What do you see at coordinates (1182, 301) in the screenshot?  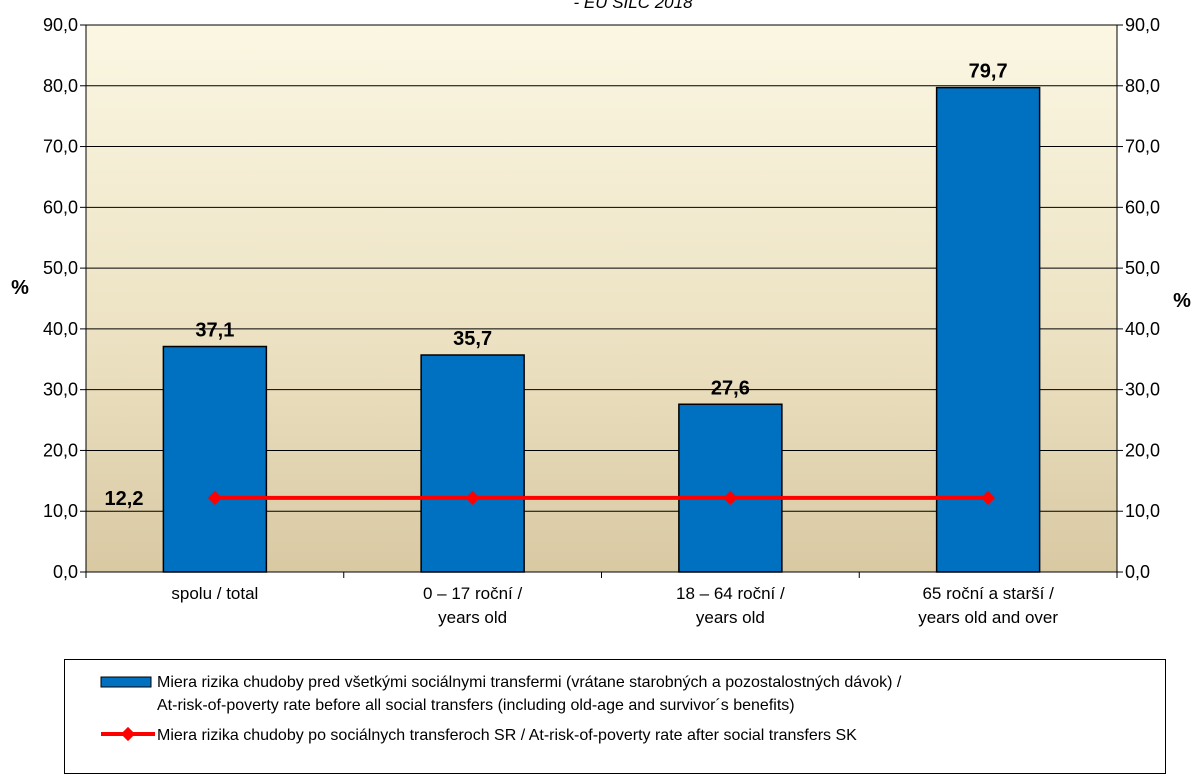 I see `y-axis-right-unit: %` at bounding box center [1182, 301].